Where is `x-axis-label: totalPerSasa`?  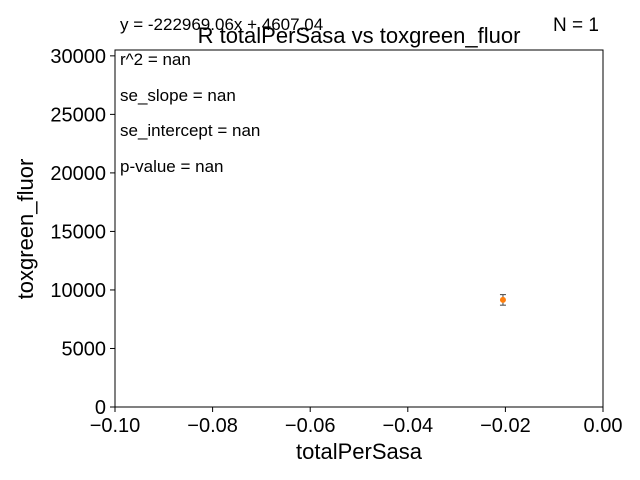 x-axis-label: totalPerSasa is located at coordinates (359, 451).